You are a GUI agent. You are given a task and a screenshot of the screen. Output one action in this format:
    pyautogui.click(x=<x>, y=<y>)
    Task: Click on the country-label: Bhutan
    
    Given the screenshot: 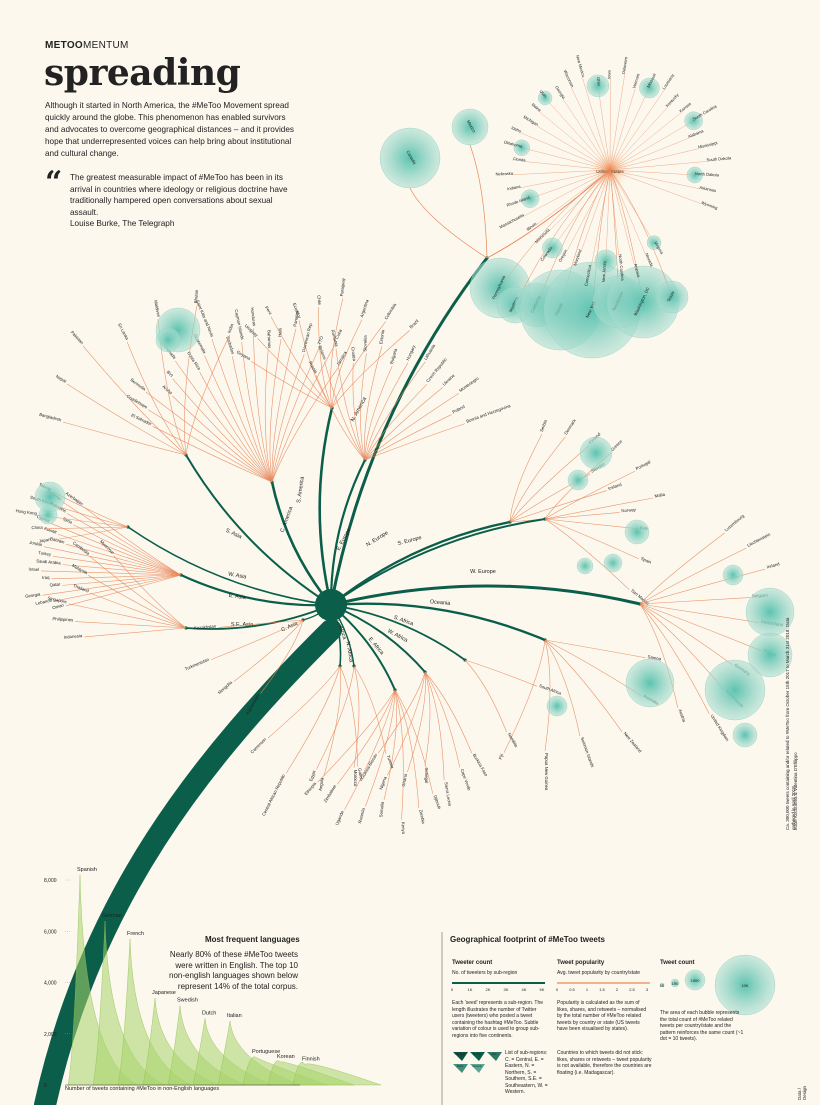 What is the action you would take?
    pyautogui.click(x=196, y=296)
    